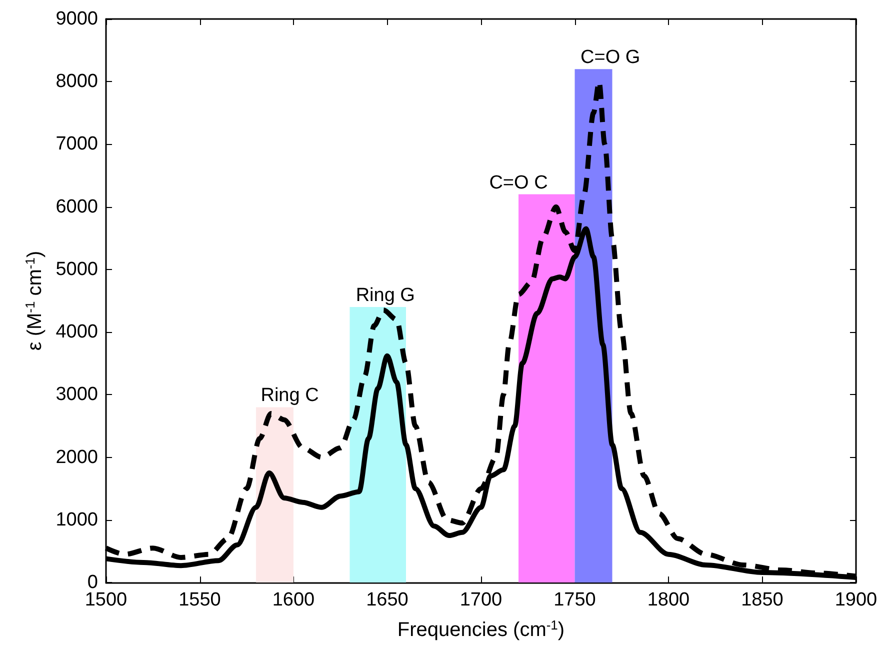 The image size is (886, 645). I want to click on annotation: Ring C, so click(289, 395).